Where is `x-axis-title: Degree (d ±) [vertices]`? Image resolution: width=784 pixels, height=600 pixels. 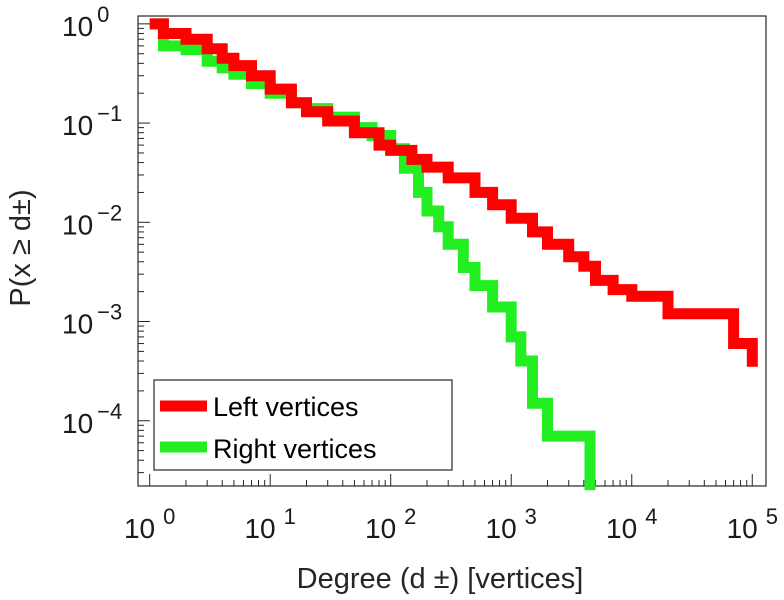 x-axis-title: Degree (d ±) [vertices] is located at coordinates (440, 579).